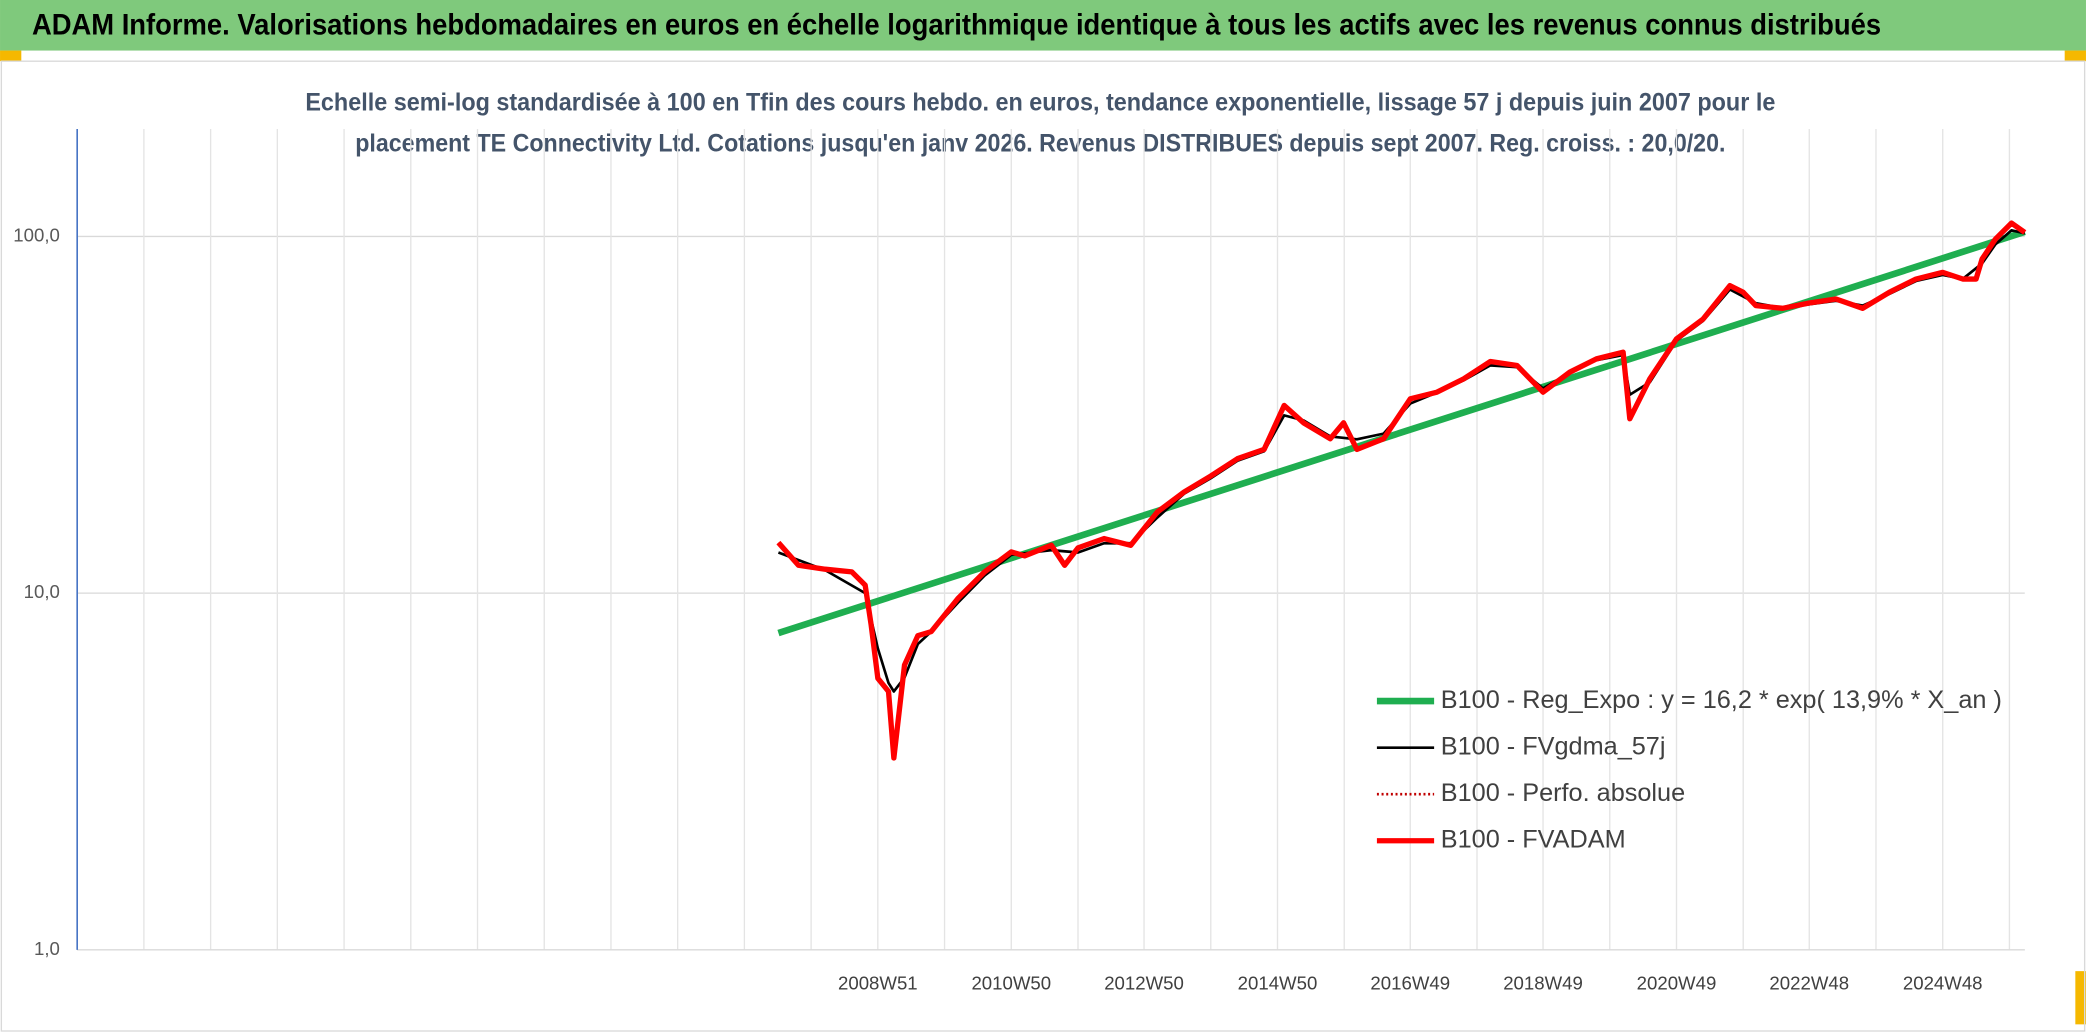  Describe the element at coordinates (1563, 793) in the screenshot. I see `legend-label: B100 - Perfo. absolue` at that location.